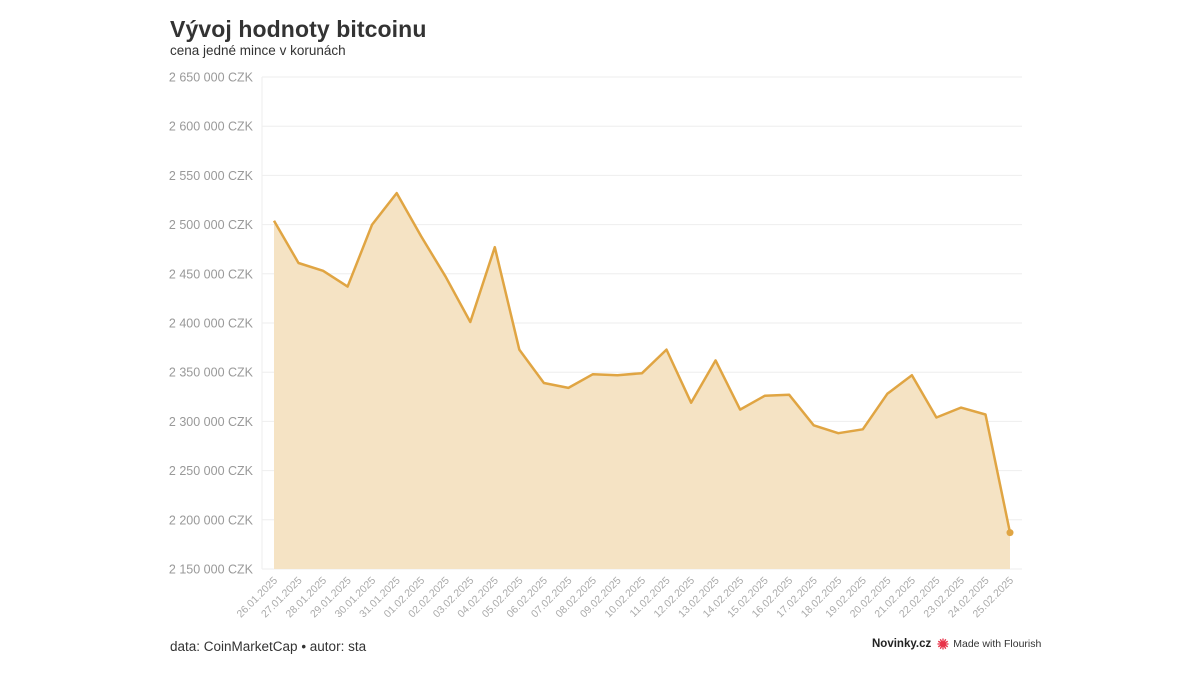 This screenshot has width=1200, height=675. Describe the element at coordinates (211, 274) in the screenshot. I see `y-tick-label: 2 450 000 CZK` at that location.